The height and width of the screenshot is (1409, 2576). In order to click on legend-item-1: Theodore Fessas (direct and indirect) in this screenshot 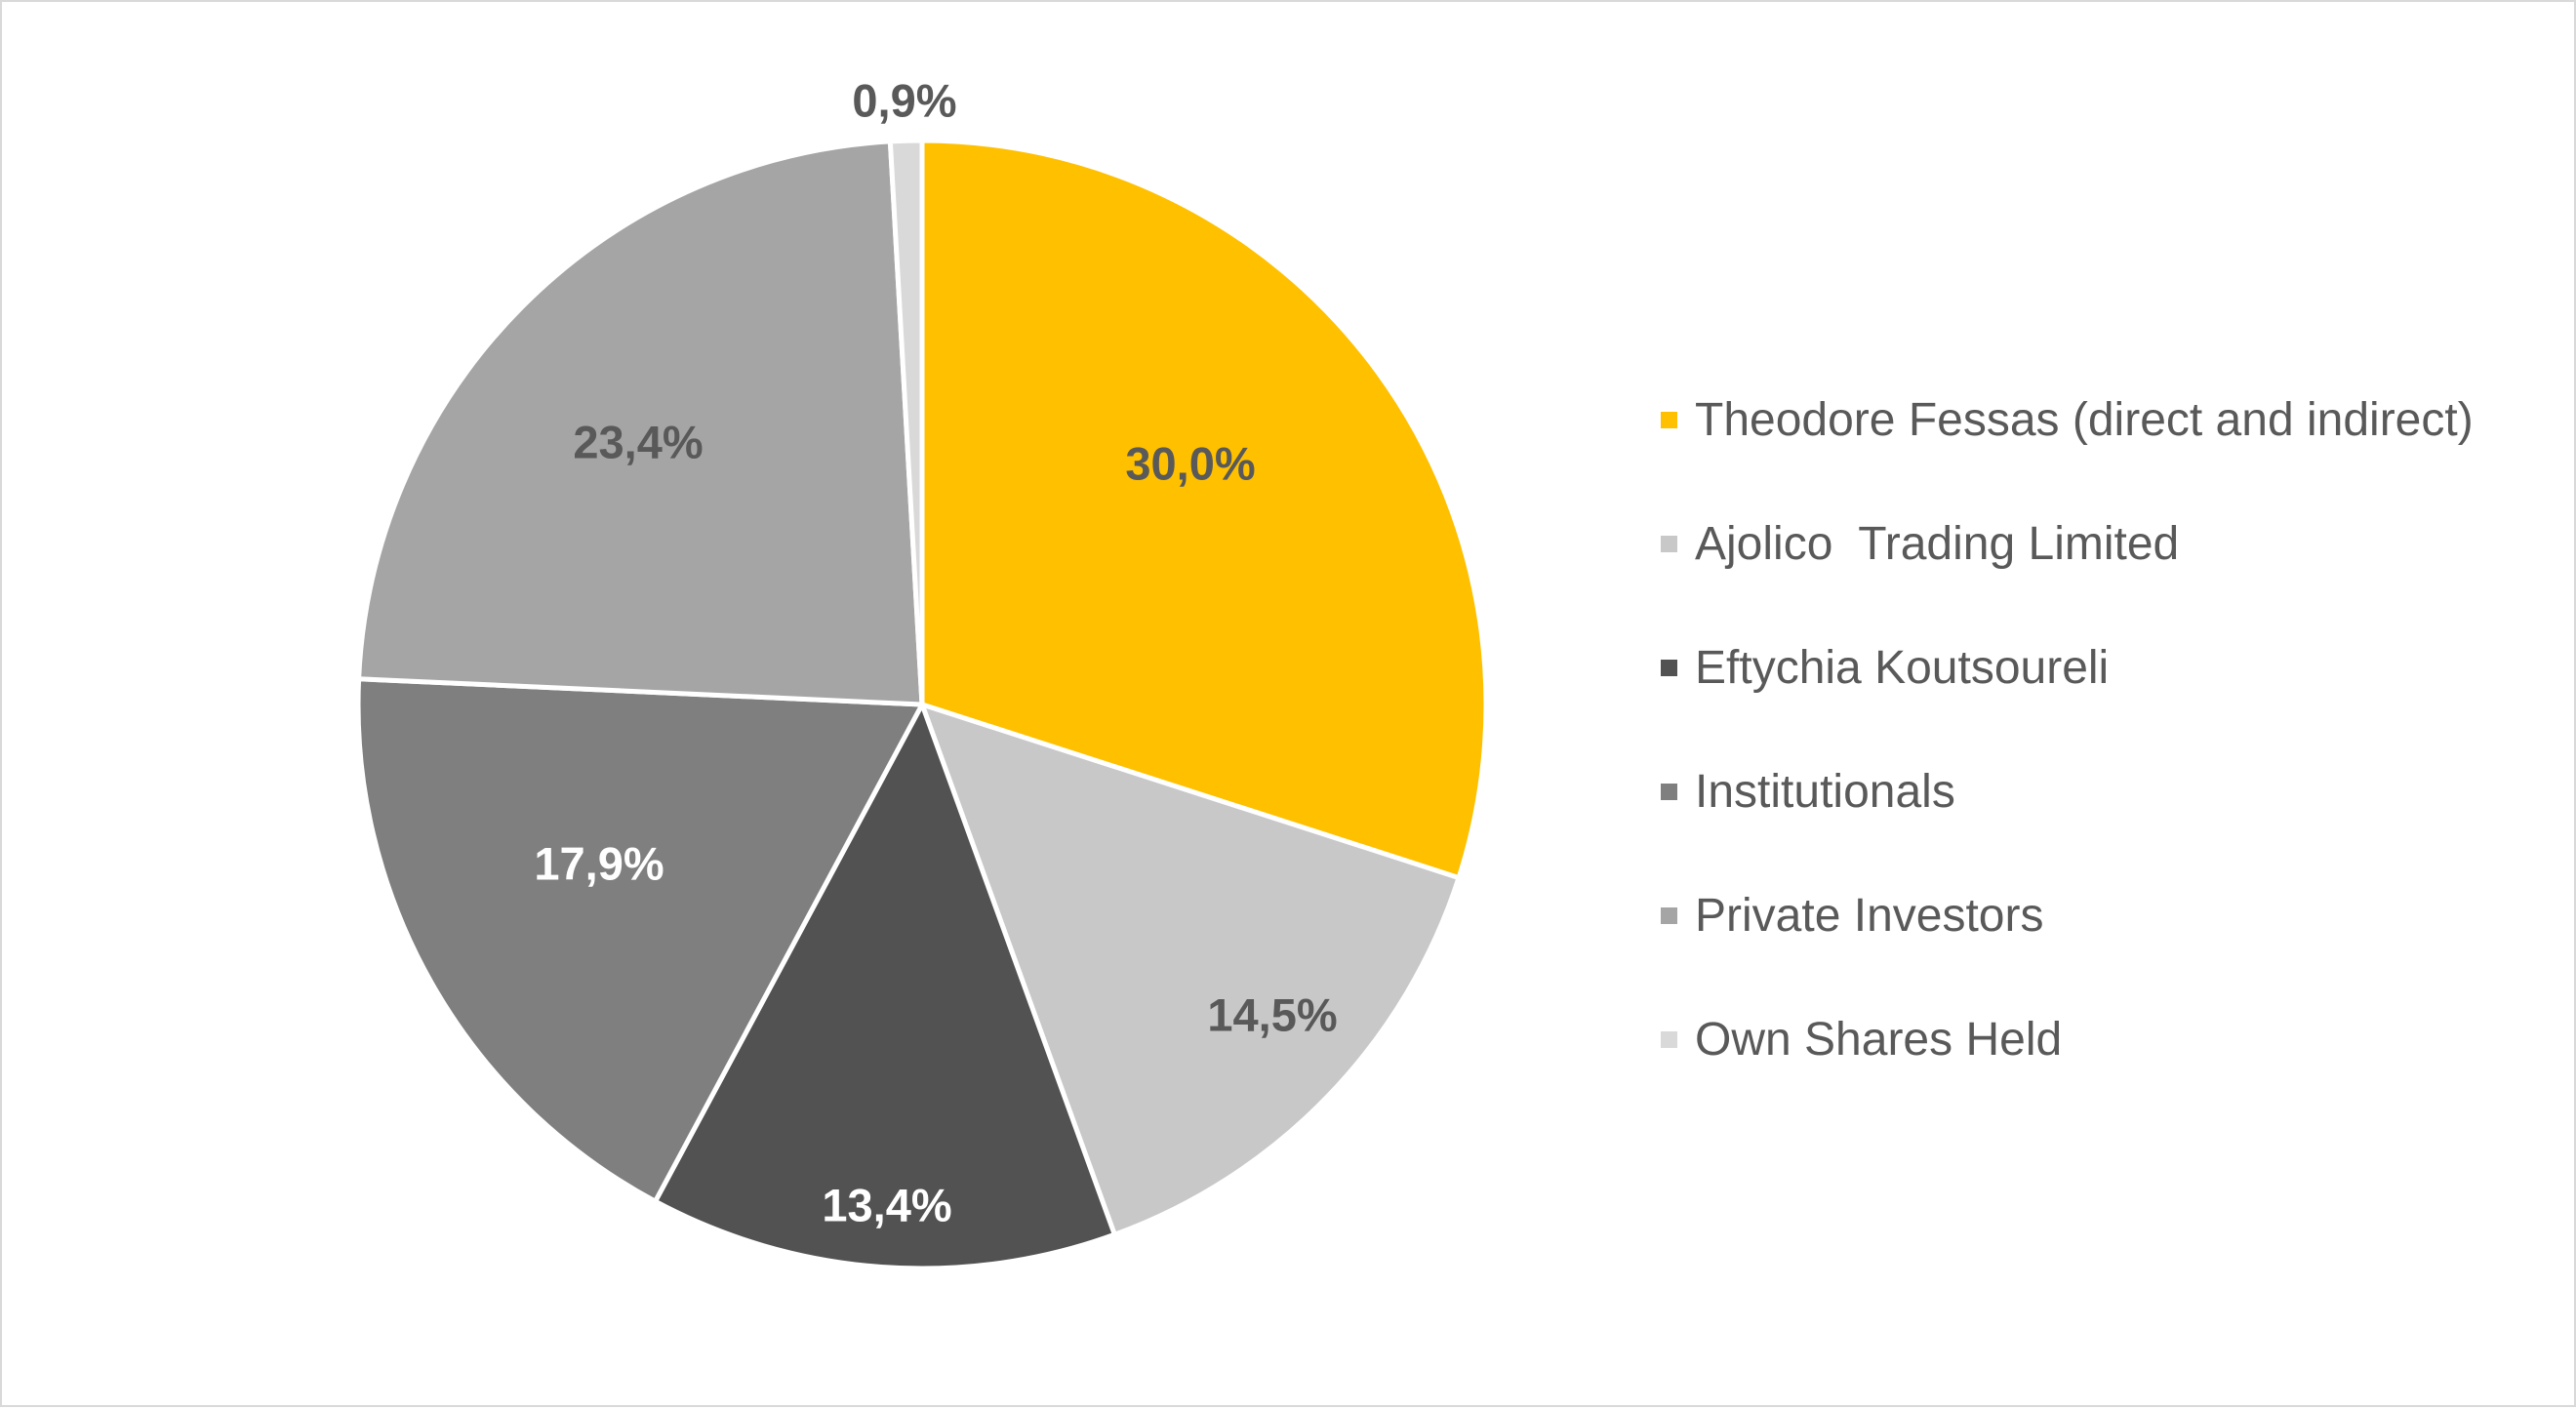, I will do `click(2100, 420)`.